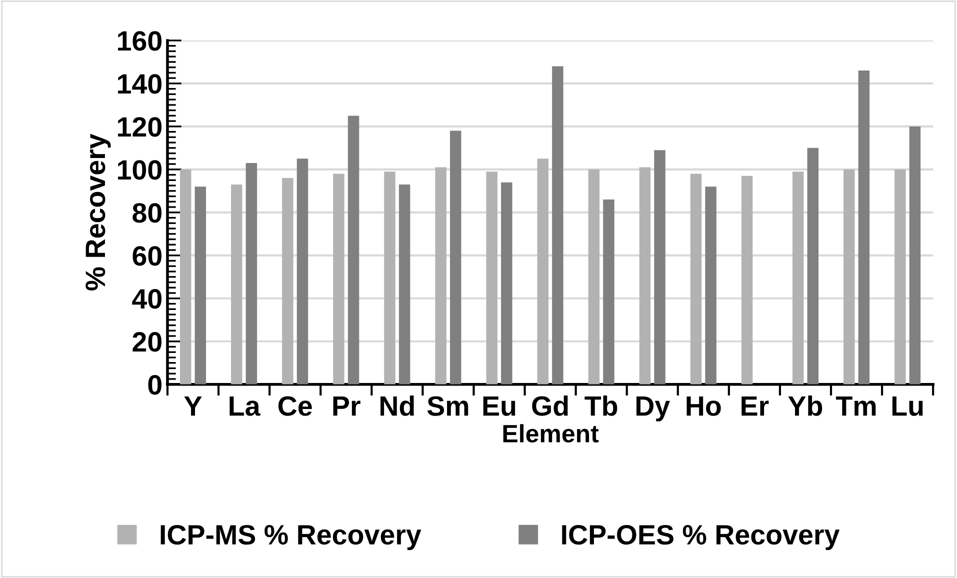 The height and width of the screenshot is (578, 957). Describe the element at coordinates (147, 342) in the screenshot. I see `y-tick-label: 20` at that location.